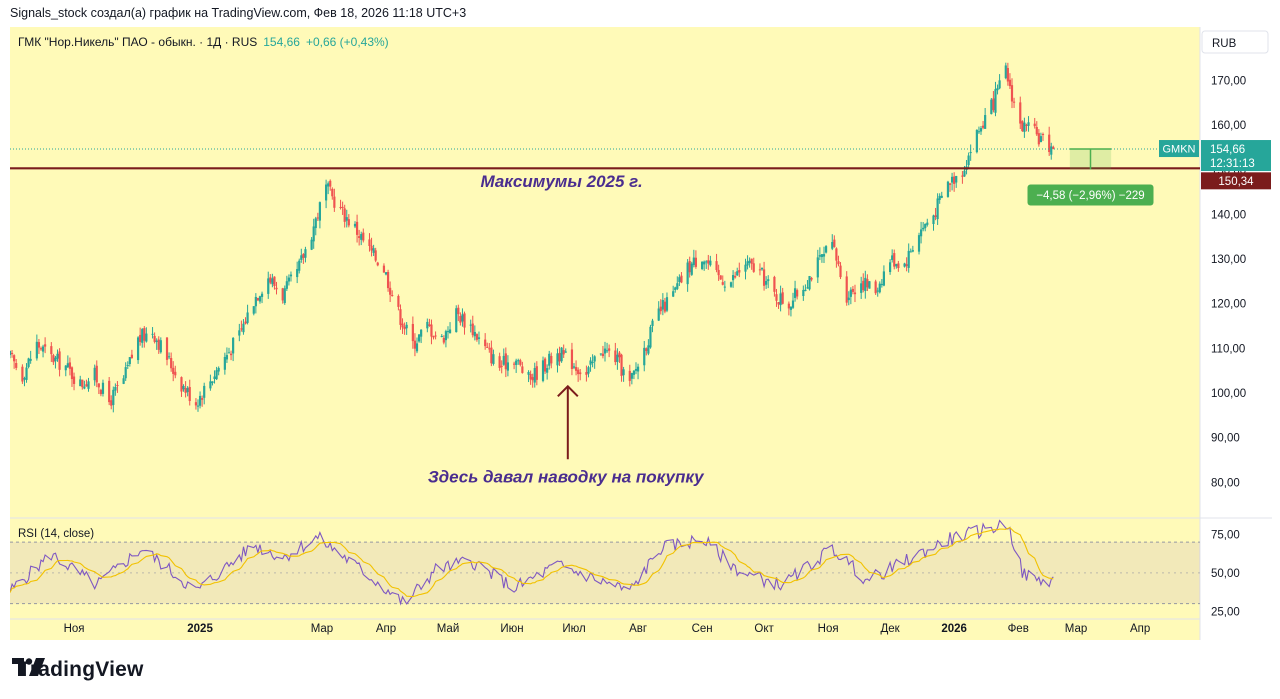 This screenshot has width=1280, height=699. I want to click on time-tick-label: Окт, so click(764, 629).